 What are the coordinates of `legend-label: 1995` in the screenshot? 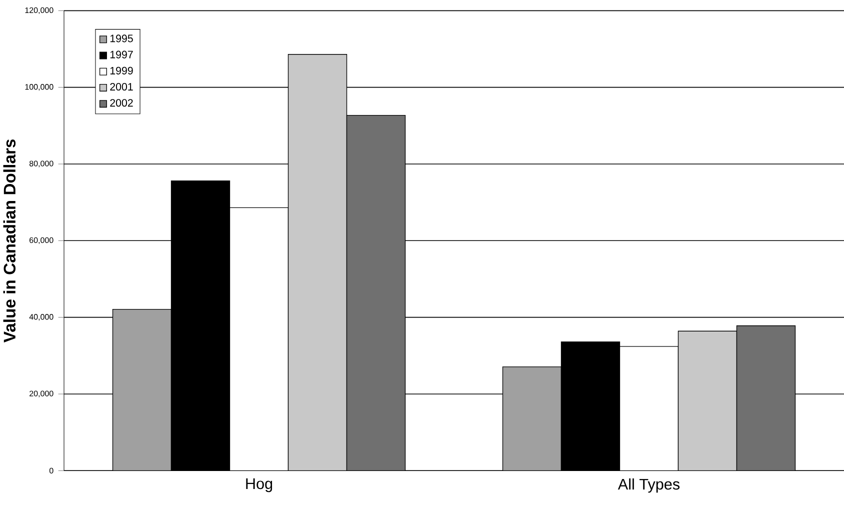 It's located at (121, 38).